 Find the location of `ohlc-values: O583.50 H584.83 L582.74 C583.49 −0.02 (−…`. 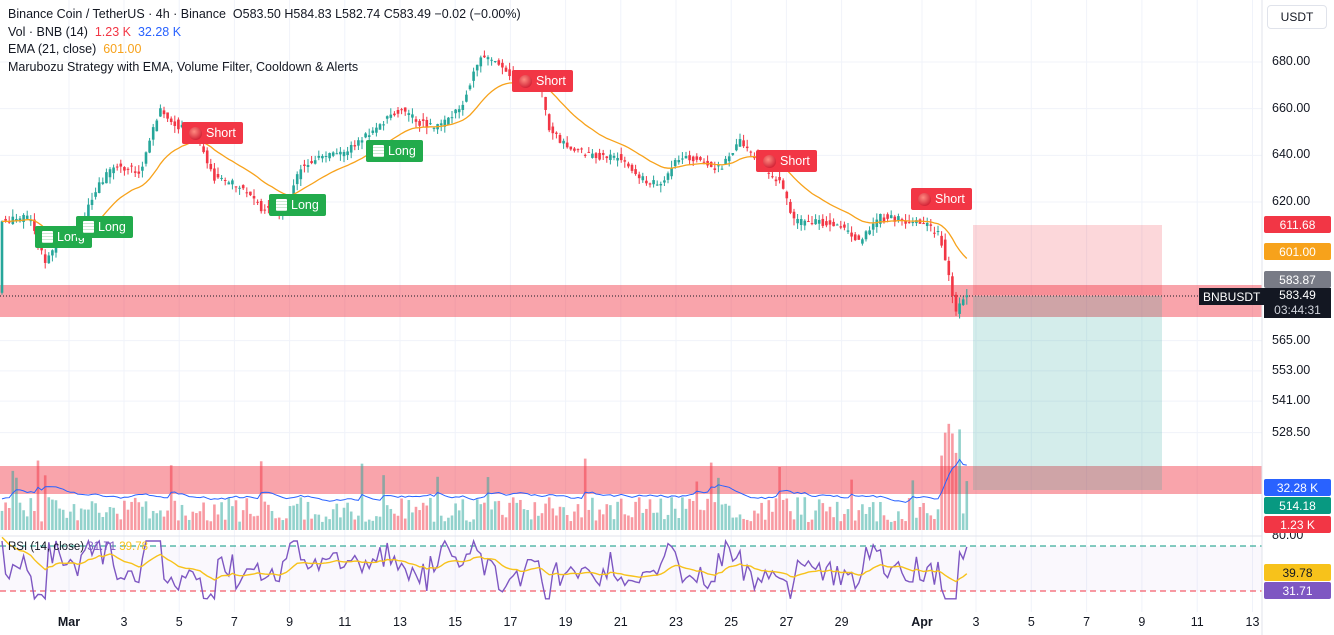

ohlc-values: O583.50 H584.83 L582.74 C583.49 −0.02 (−… is located at coordinates (376, 14).